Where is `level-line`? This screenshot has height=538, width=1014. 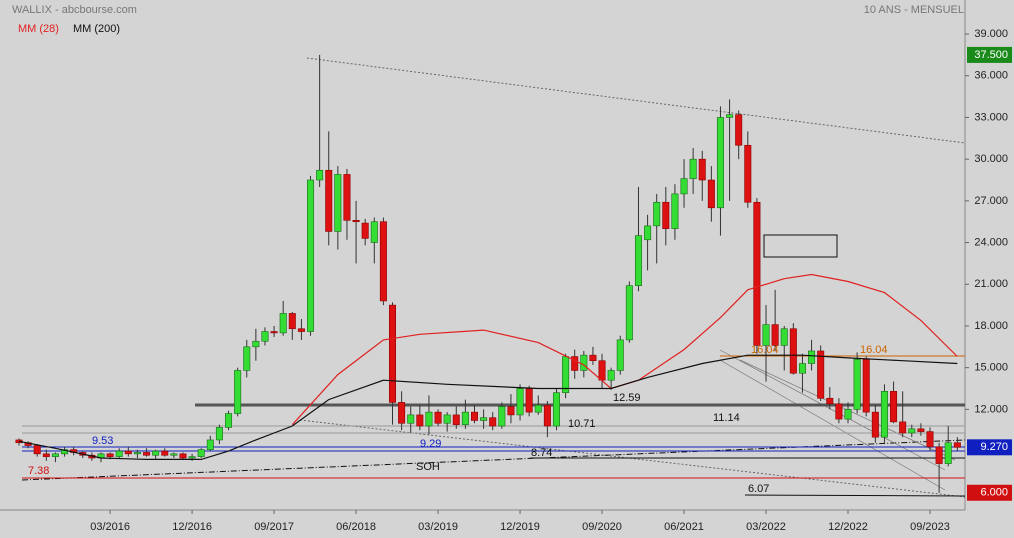 level-line is located at coordinates (855, 495).